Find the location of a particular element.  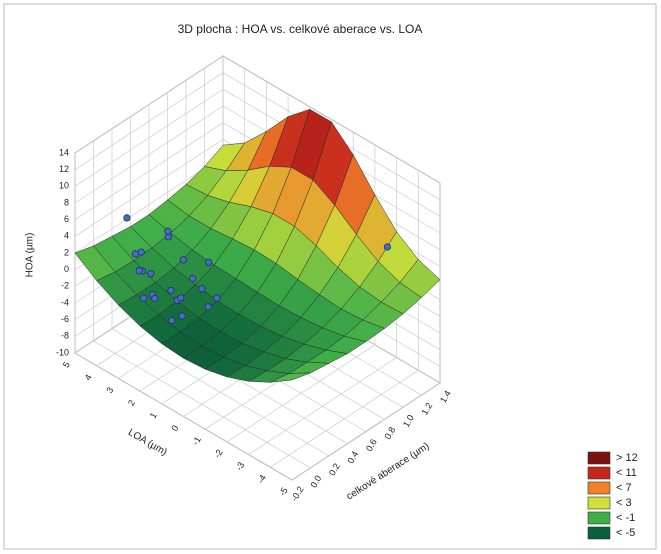

y-tick-label: -1 is located at coordinates (196, 441).